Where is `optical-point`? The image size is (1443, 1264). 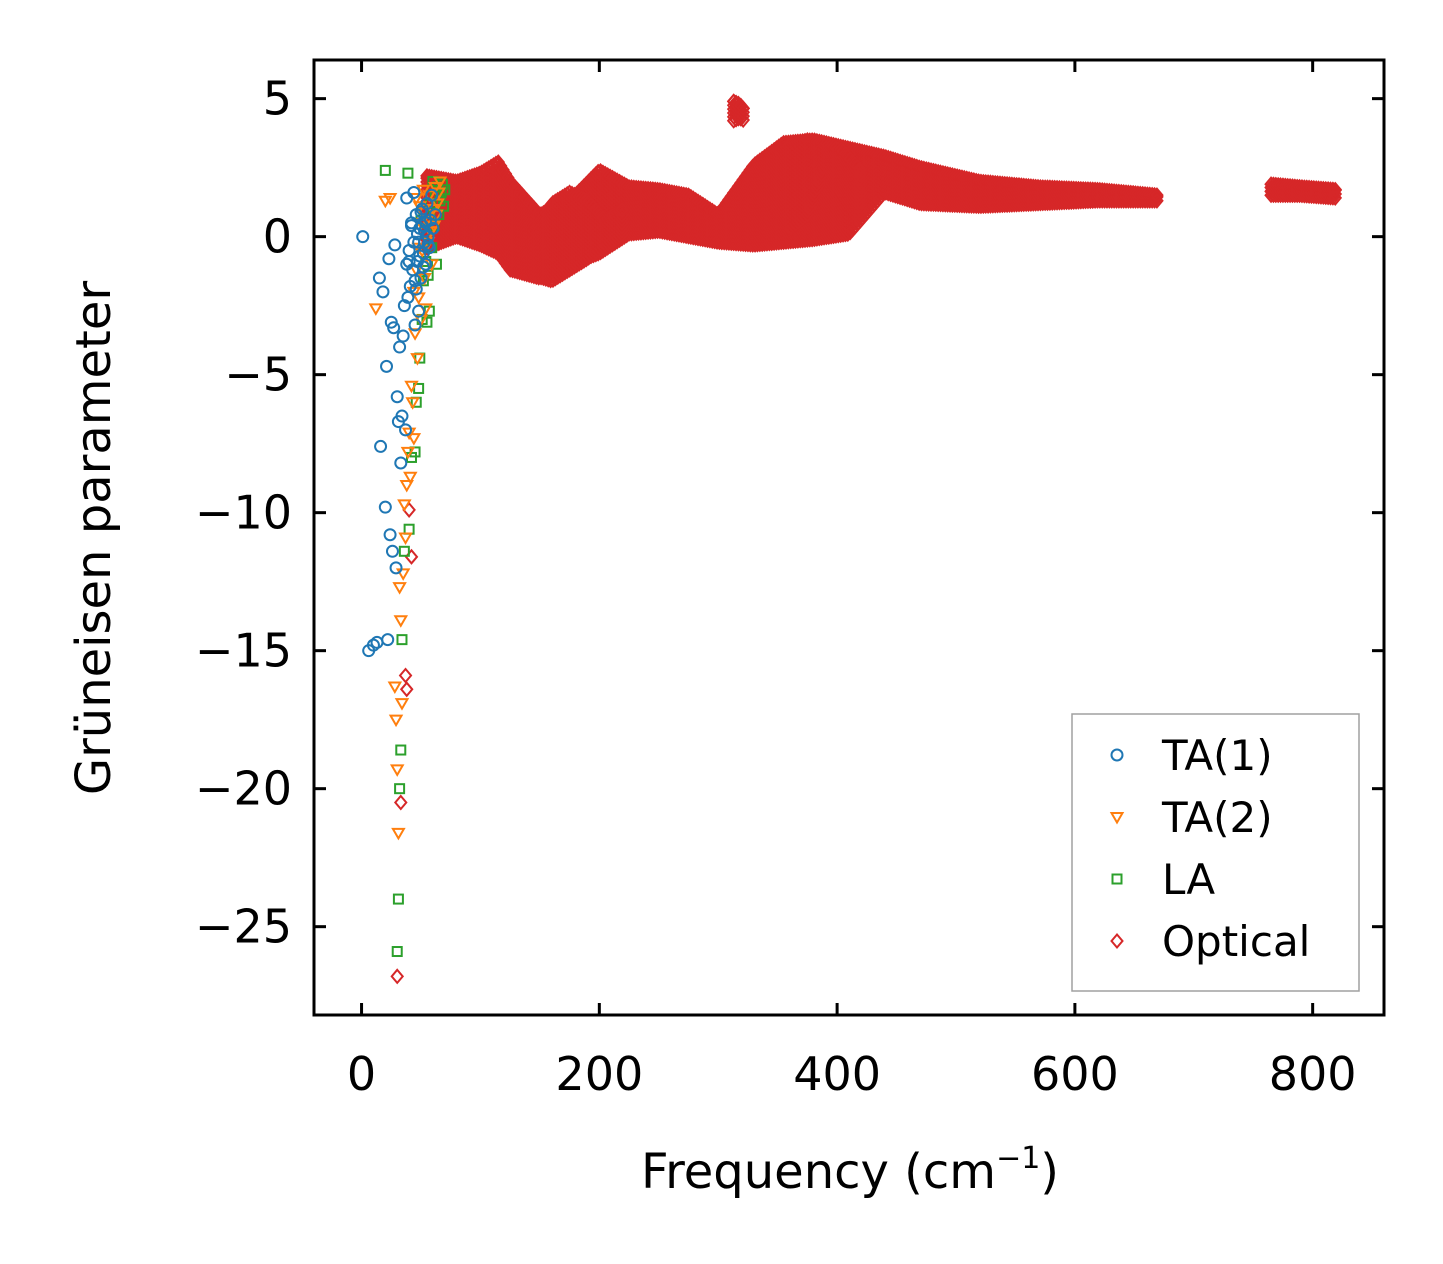
optical-point is located at coordinates (1157, 196).